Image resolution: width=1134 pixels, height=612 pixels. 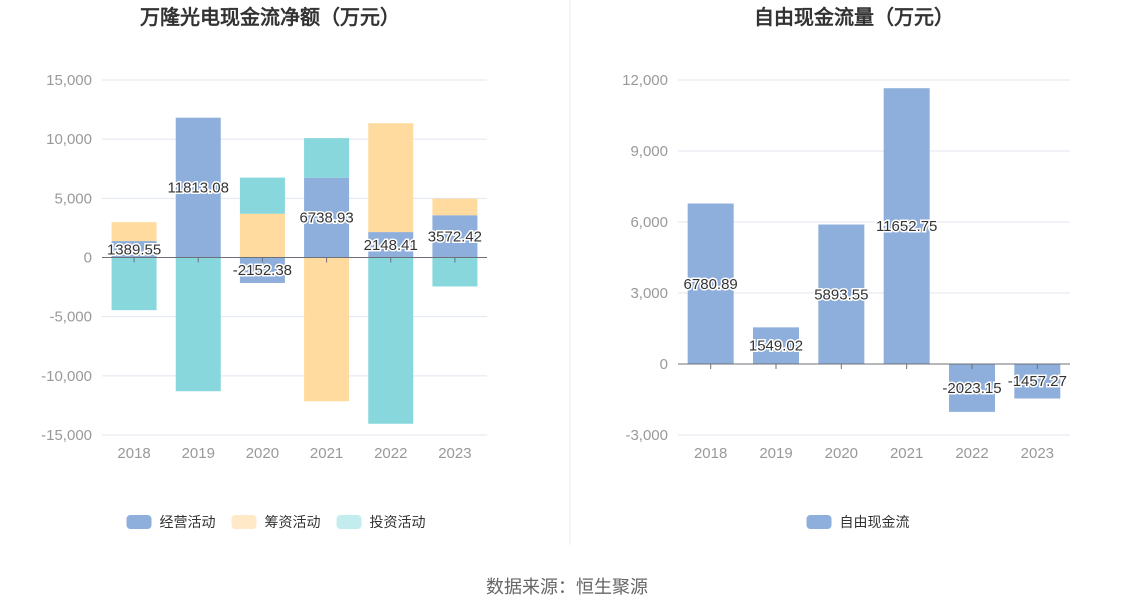 I want to click on bar-经营活动-2021, so click(x=327, y=217).